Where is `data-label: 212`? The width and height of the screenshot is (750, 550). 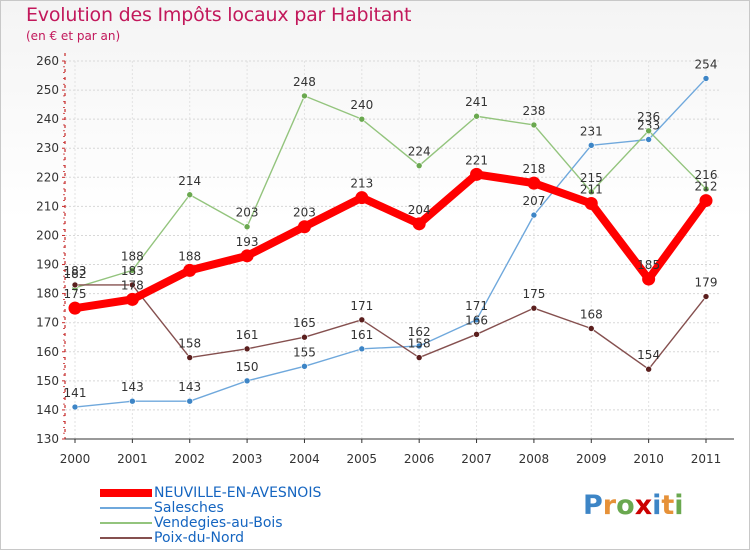 data-label: 212 is located at coordinates (706, 187).